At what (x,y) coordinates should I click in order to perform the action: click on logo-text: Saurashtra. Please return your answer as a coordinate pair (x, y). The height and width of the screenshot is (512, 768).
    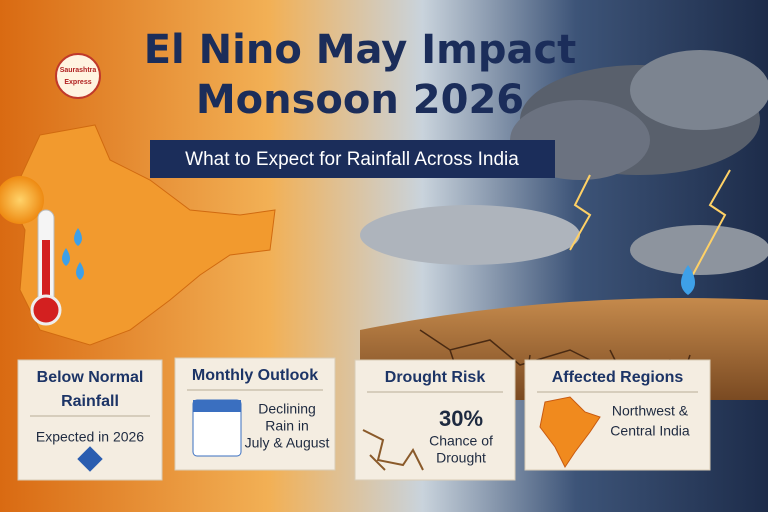
    Looking at the image, I should click on (78, 70).